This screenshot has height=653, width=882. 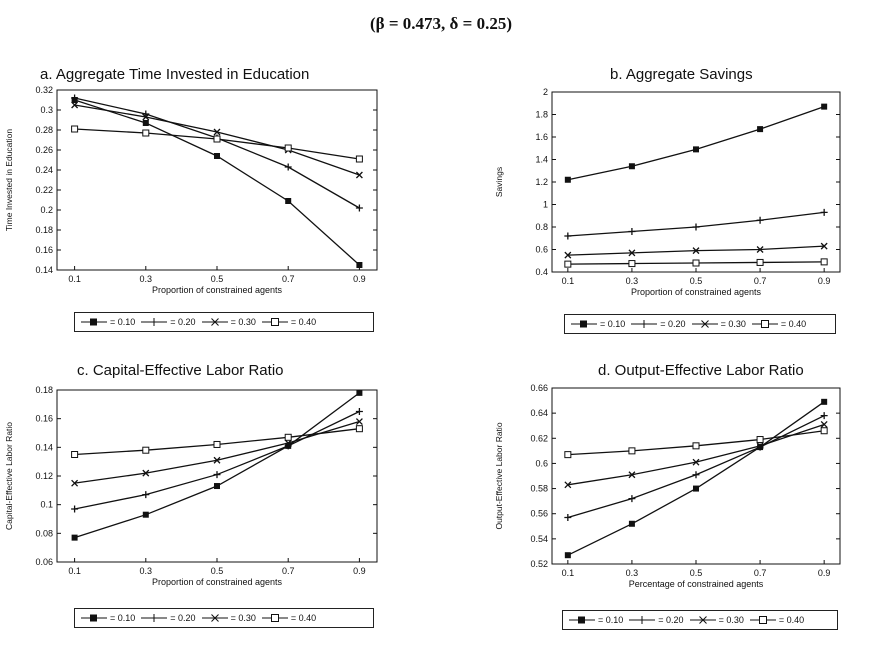 I want to click on y-tick-label: 0.06, so click(x=44, y=562).